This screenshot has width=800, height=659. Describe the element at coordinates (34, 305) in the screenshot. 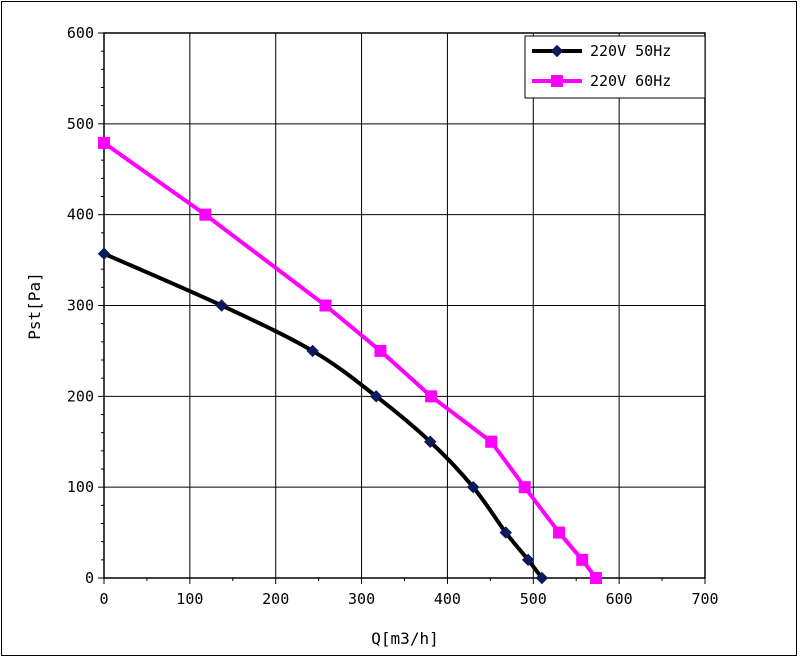

I see `y-axis-title: Pst[Pa]` at that location.